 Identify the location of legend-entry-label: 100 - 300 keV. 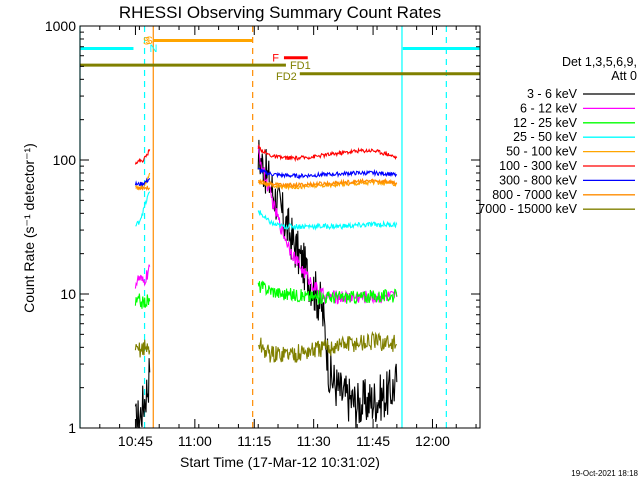
(538, 166).